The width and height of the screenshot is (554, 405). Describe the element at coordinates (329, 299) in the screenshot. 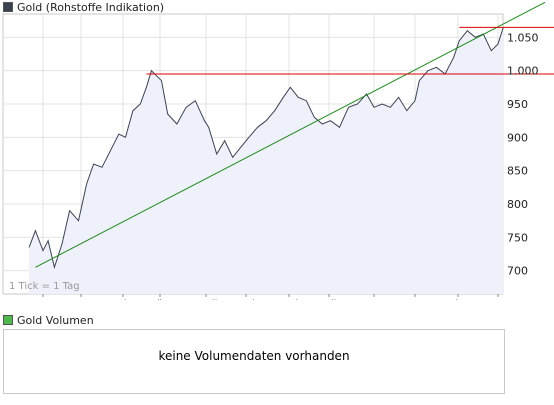

I see `x-tick-label: Juli` at that location.